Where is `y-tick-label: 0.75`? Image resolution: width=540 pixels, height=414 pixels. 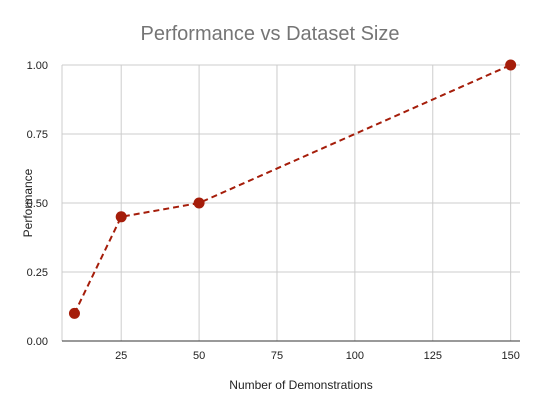
y-tick-label: 0.75 is located at coordinates (37, 135).